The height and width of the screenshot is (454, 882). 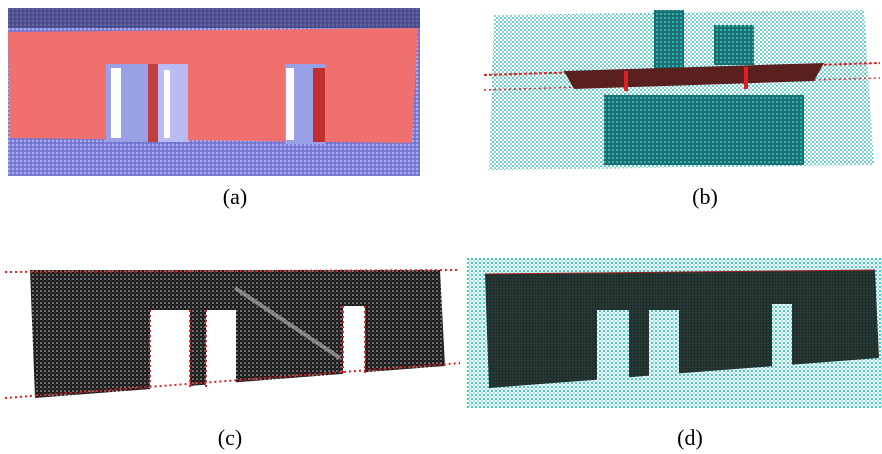 What do you see at coordinates (690, 437) in the screenshot?
I see `caption-d: (d)` at bounding box center [690, 437].